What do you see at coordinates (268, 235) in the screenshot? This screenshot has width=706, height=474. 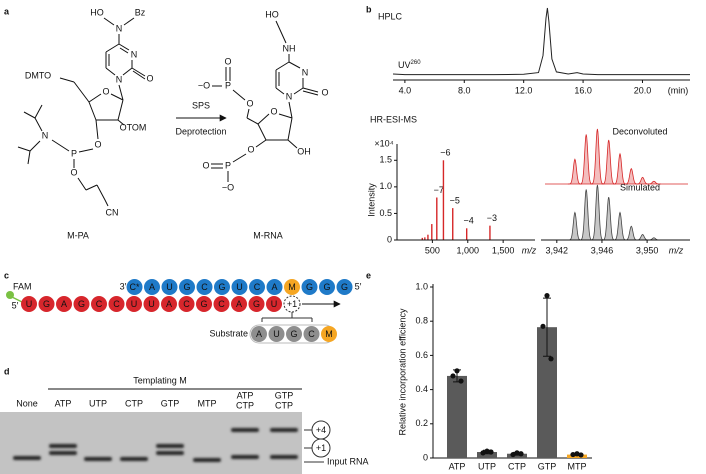 I see `compound-name: M-RNA` at bounding box center [268, 235].